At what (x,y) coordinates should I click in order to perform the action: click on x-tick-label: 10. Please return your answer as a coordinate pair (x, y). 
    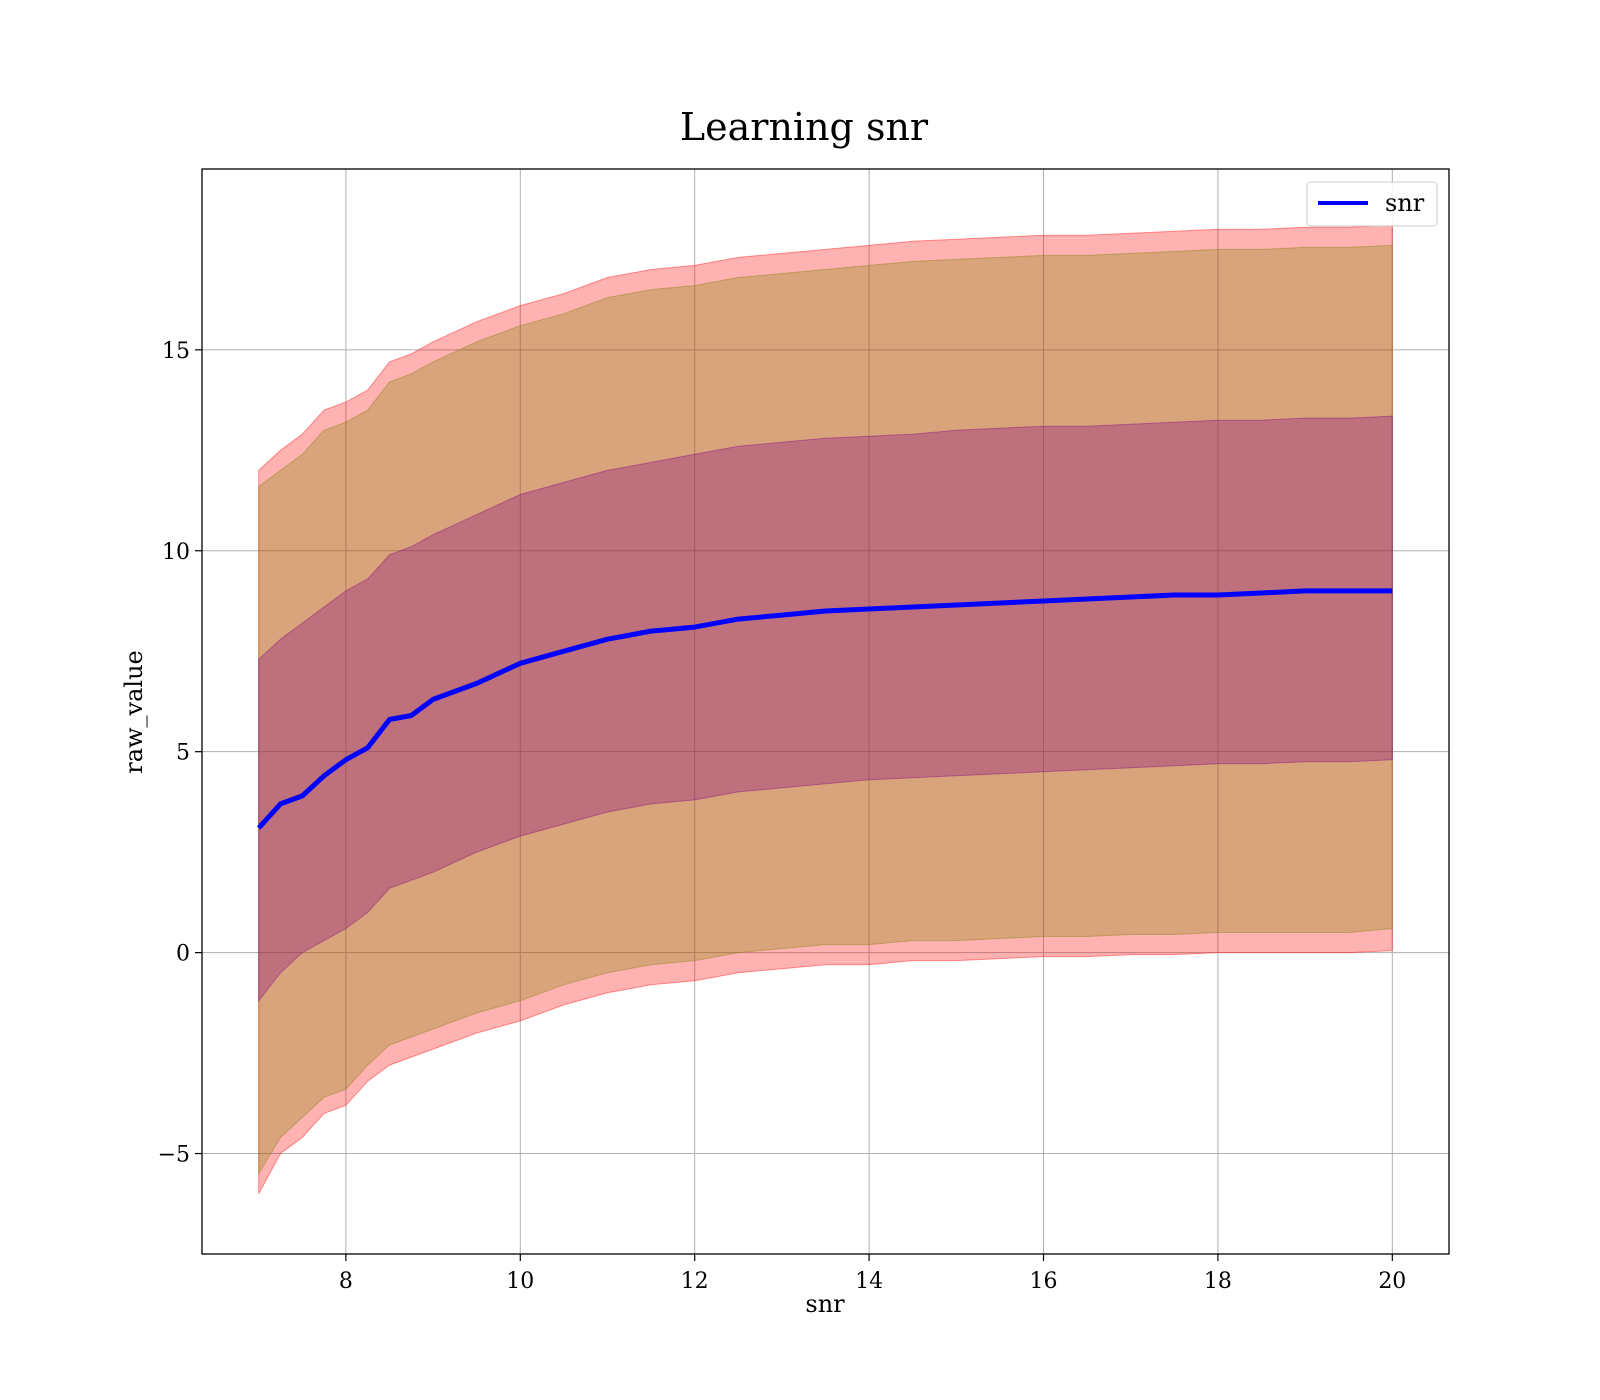
    Looking at the image, I should click on (520, 1281).